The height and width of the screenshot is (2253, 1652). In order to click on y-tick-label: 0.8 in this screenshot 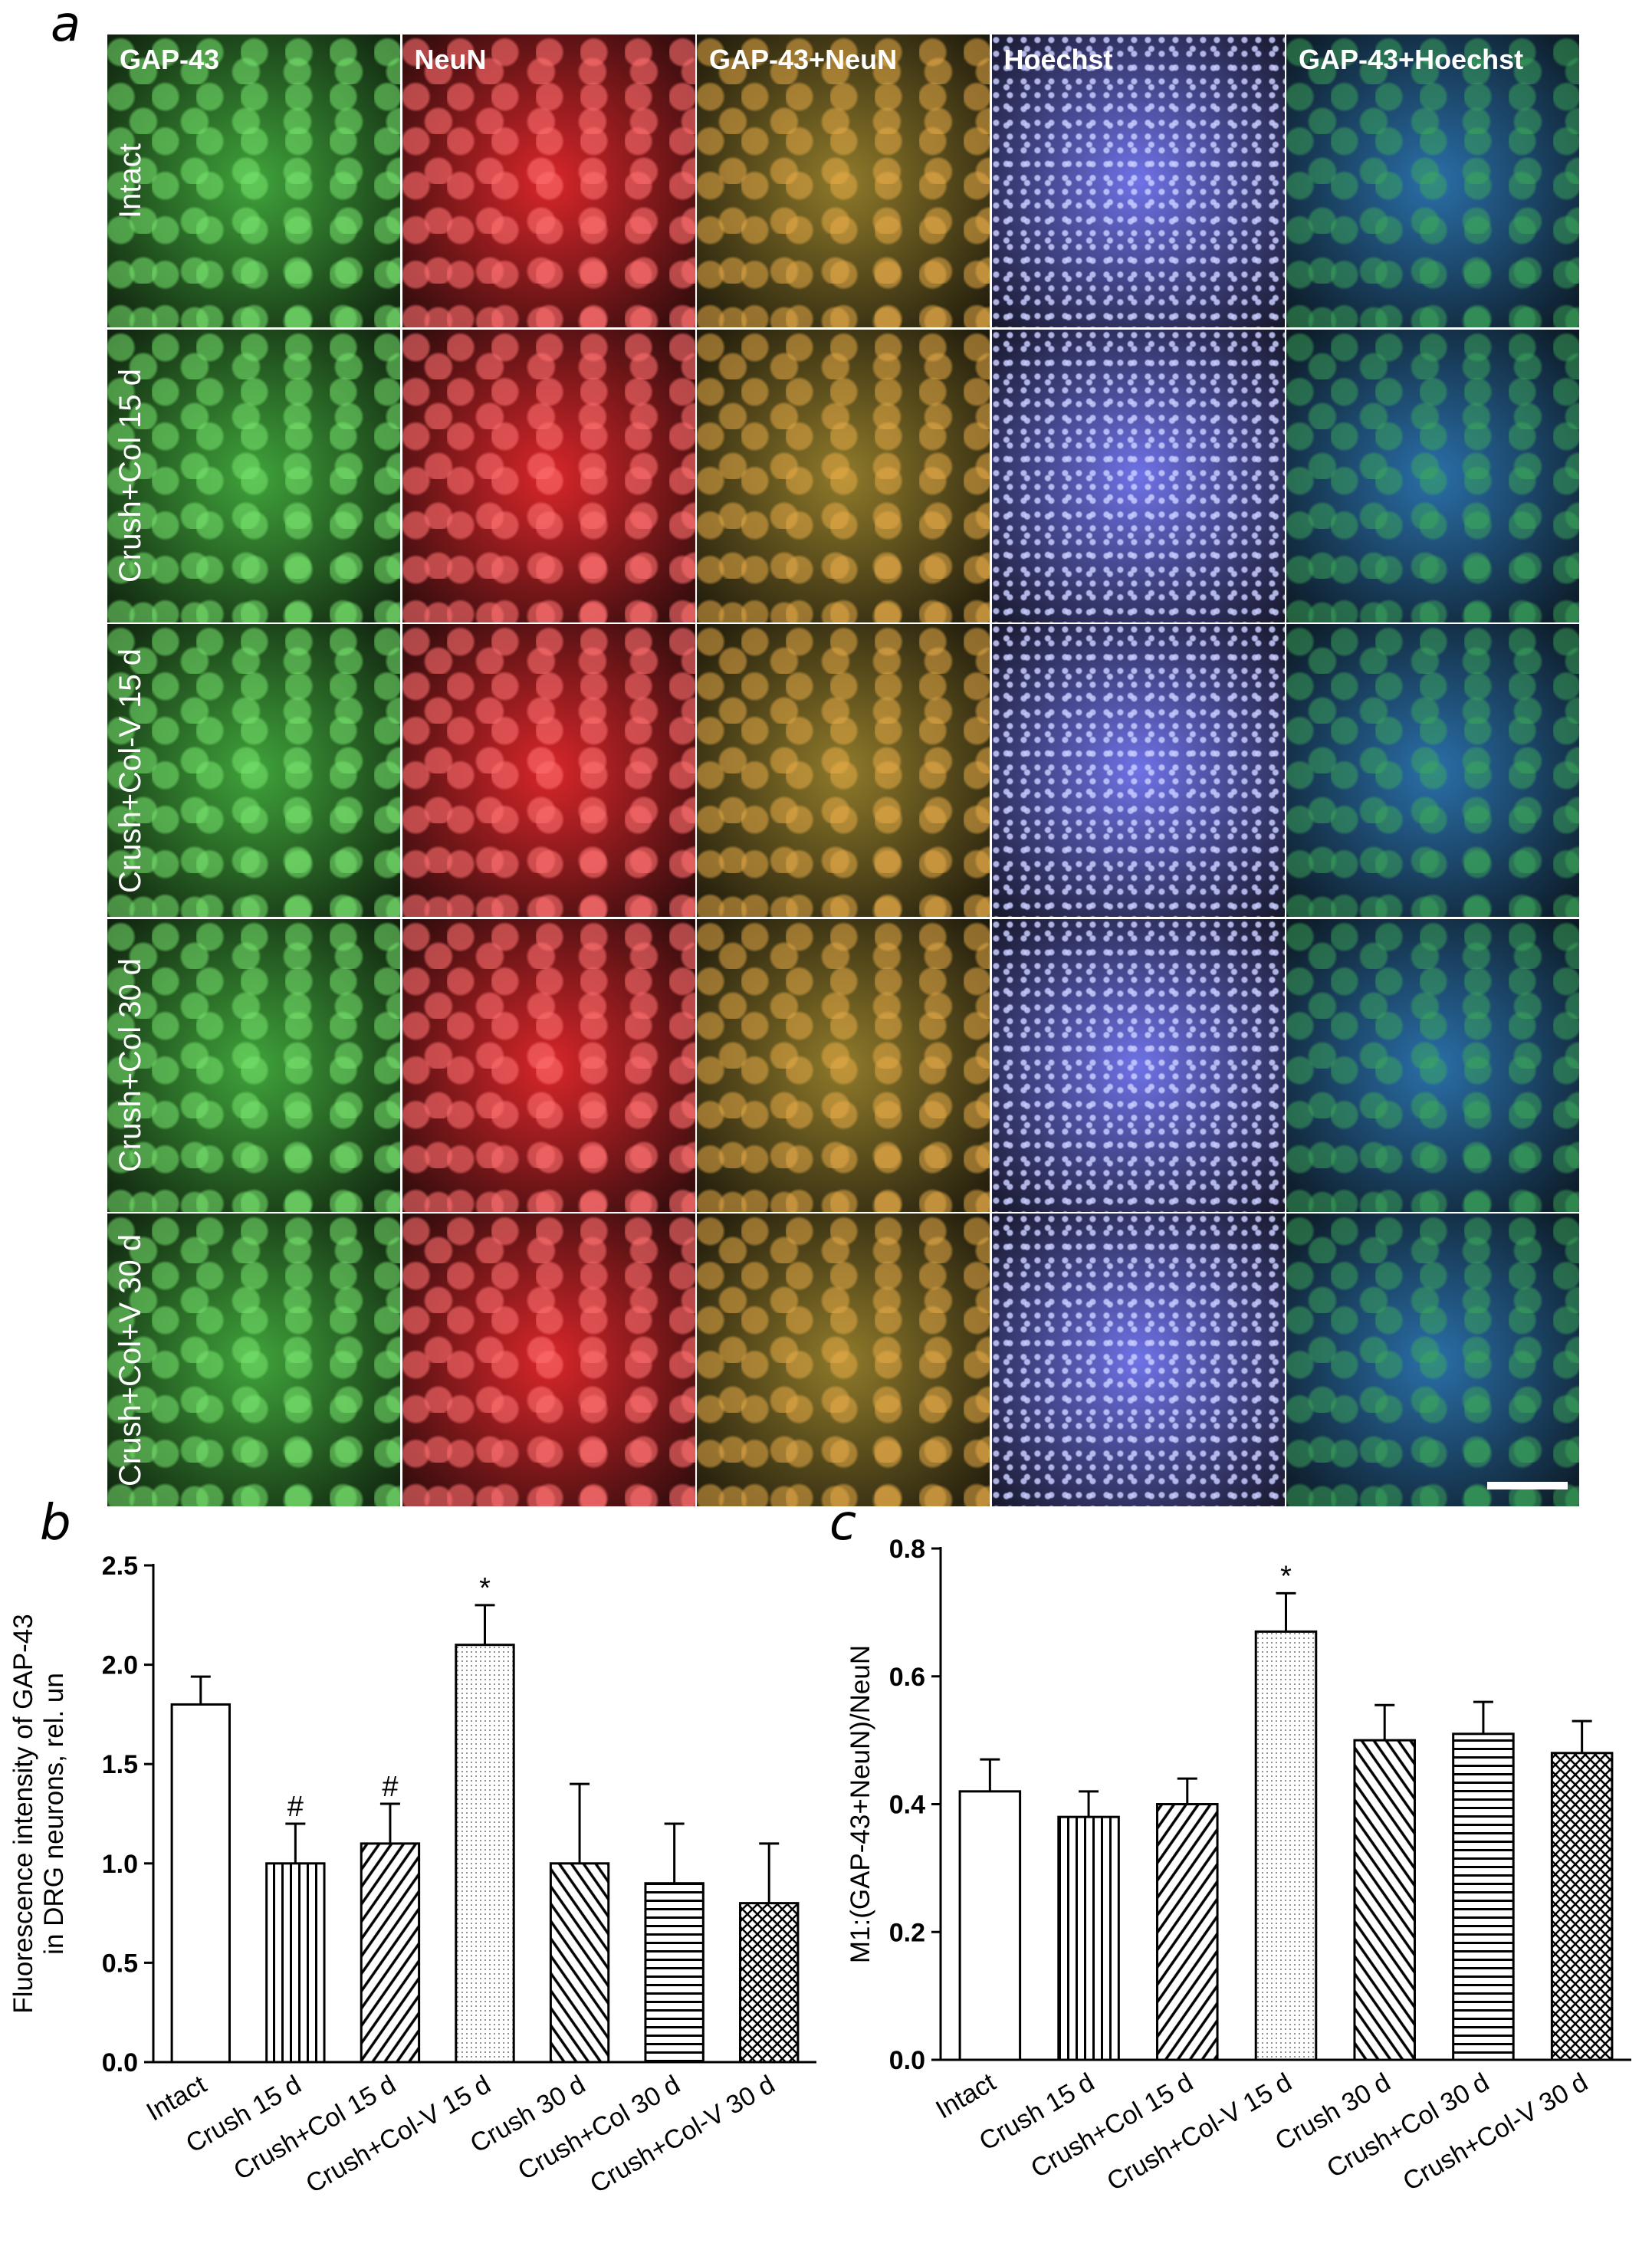, I will do `click(907, 1549)`.